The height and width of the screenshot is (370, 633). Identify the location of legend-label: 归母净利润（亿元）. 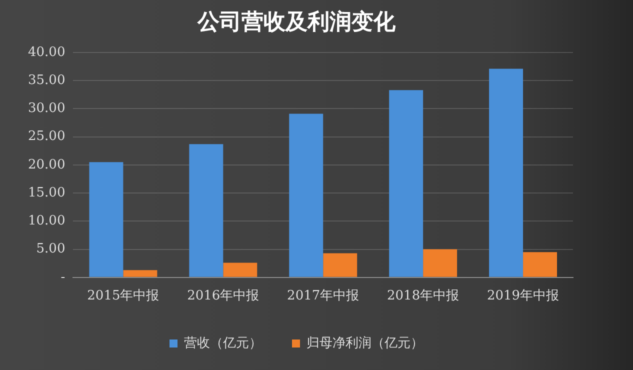
(365, 343).